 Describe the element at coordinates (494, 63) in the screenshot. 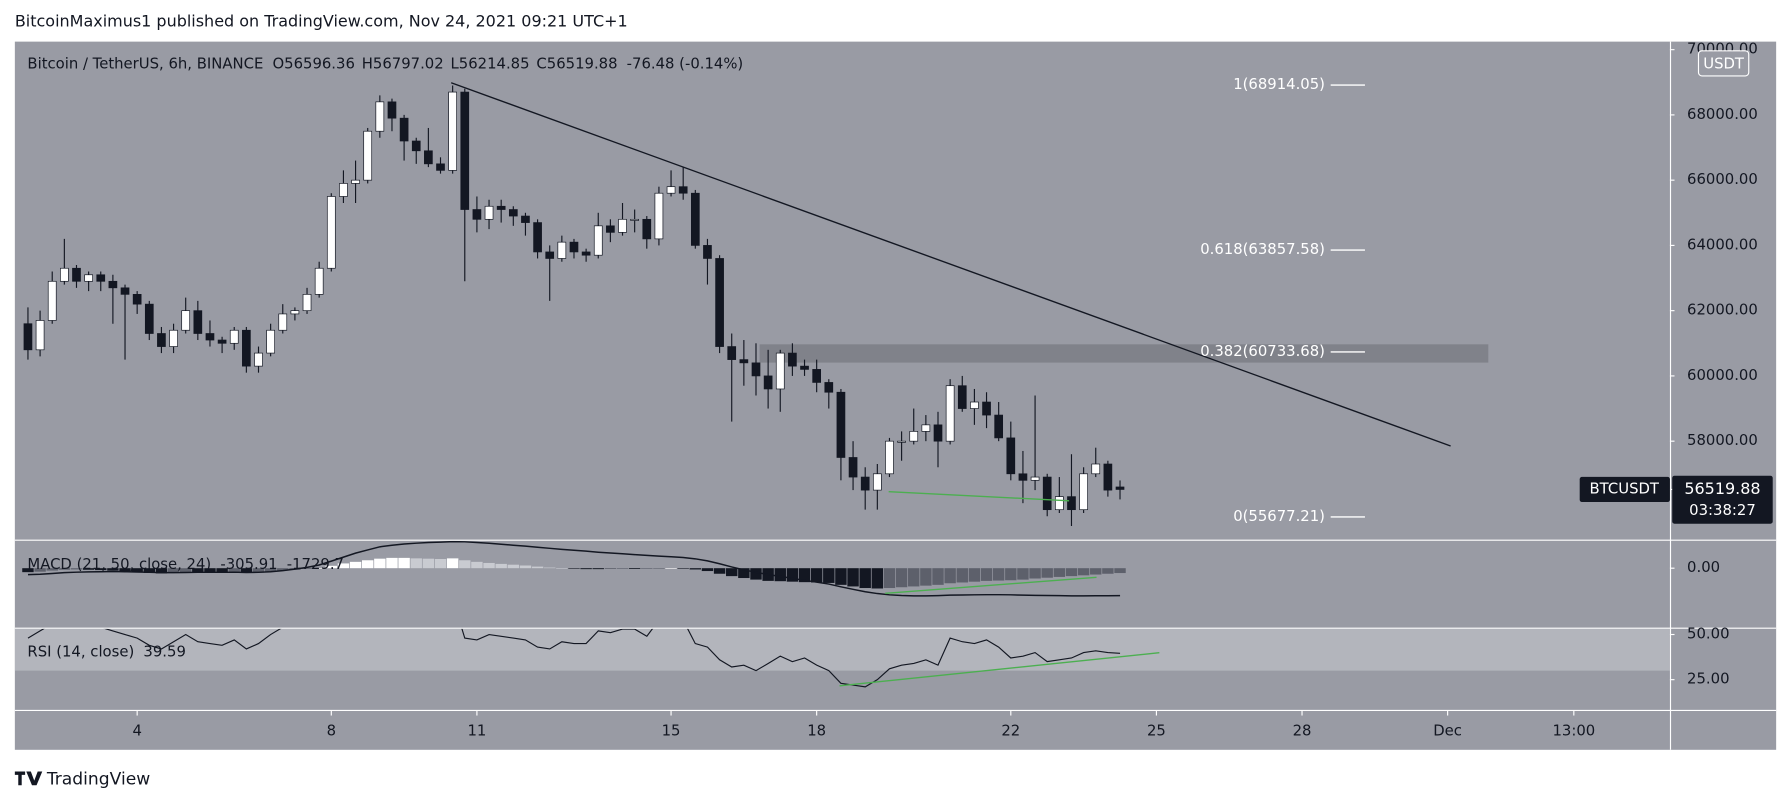

I see `ohlc-value: 56214.85` at that location.